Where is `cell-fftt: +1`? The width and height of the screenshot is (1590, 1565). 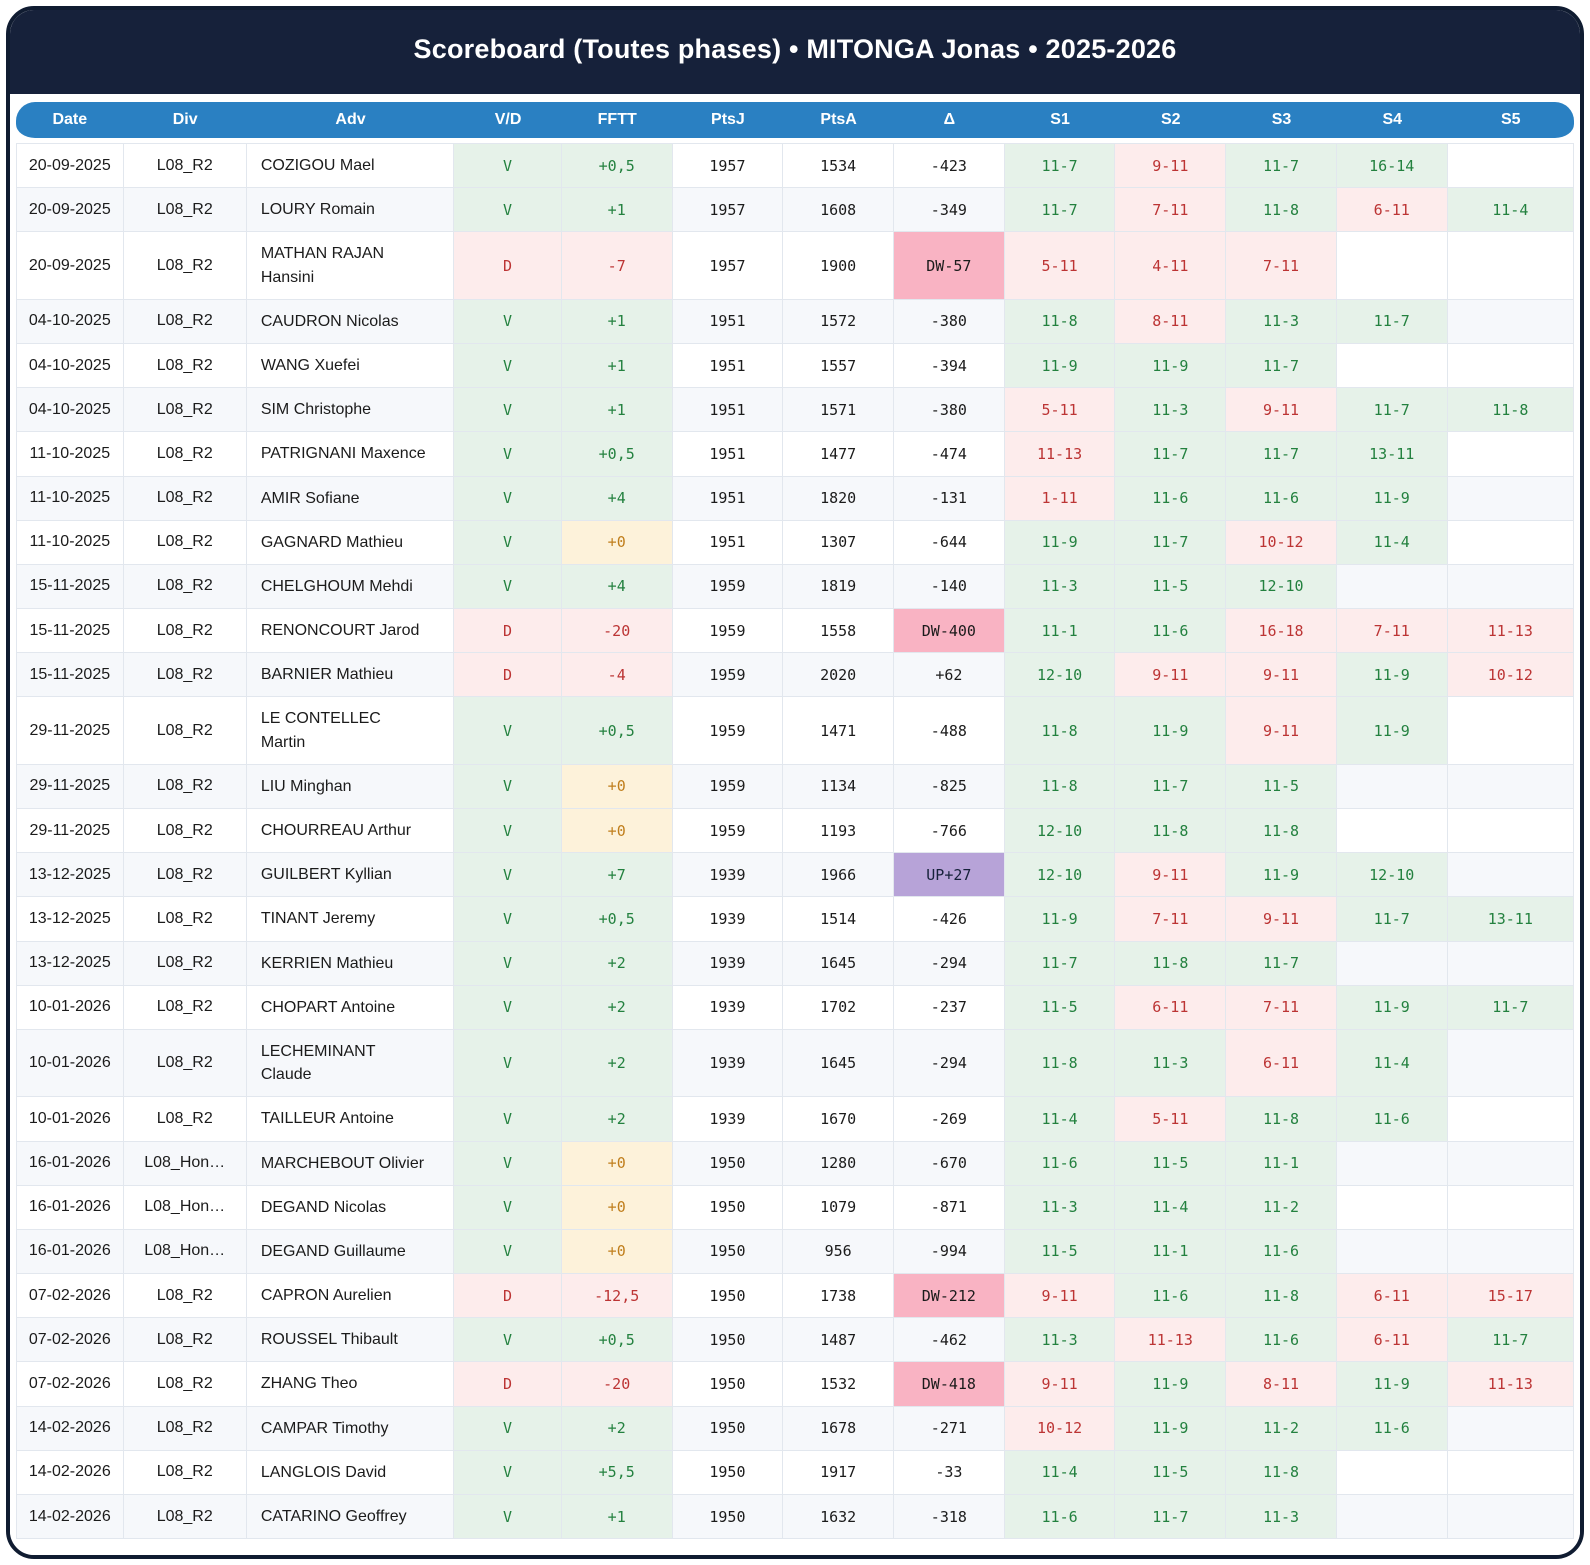 cell-fftt: +1 is located at coordinates (617, 366).